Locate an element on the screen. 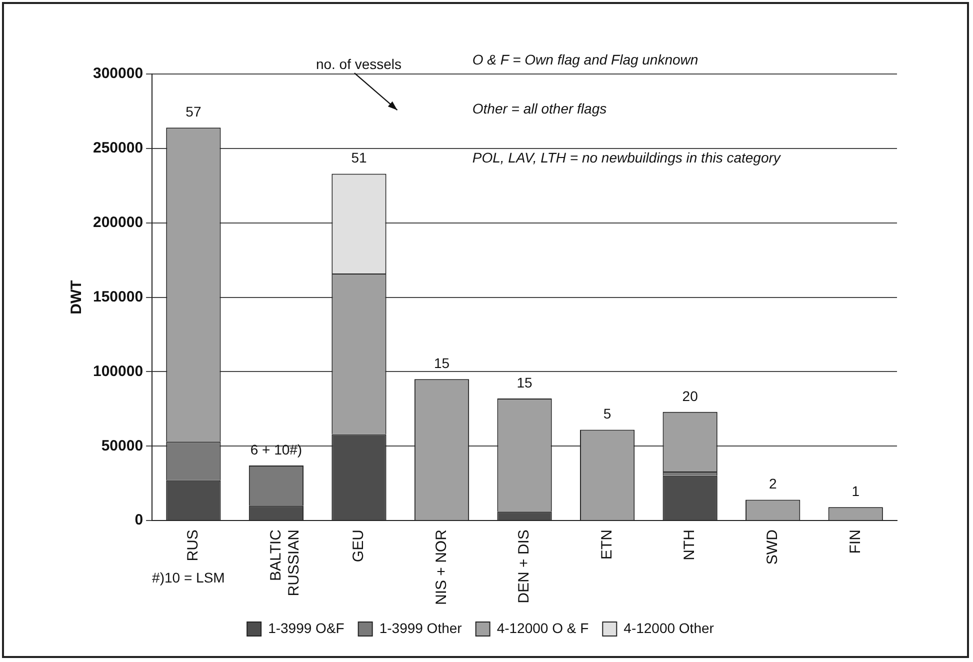  x-tick-label: FIN is located at coordinates (855, 542).